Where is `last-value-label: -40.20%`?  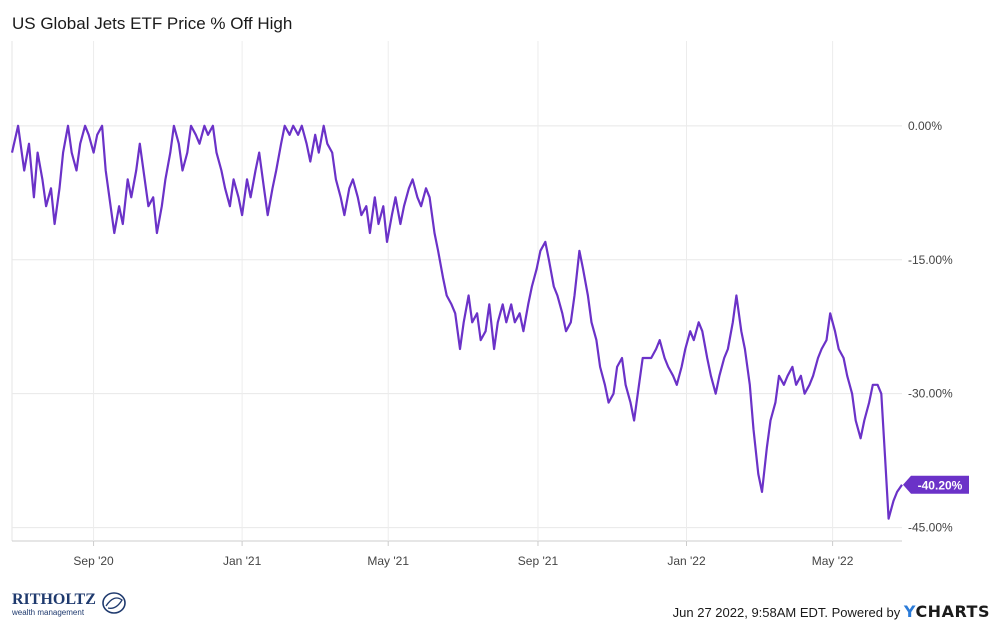 last-value-label: -40.20% is located at coordinates (936, 484).